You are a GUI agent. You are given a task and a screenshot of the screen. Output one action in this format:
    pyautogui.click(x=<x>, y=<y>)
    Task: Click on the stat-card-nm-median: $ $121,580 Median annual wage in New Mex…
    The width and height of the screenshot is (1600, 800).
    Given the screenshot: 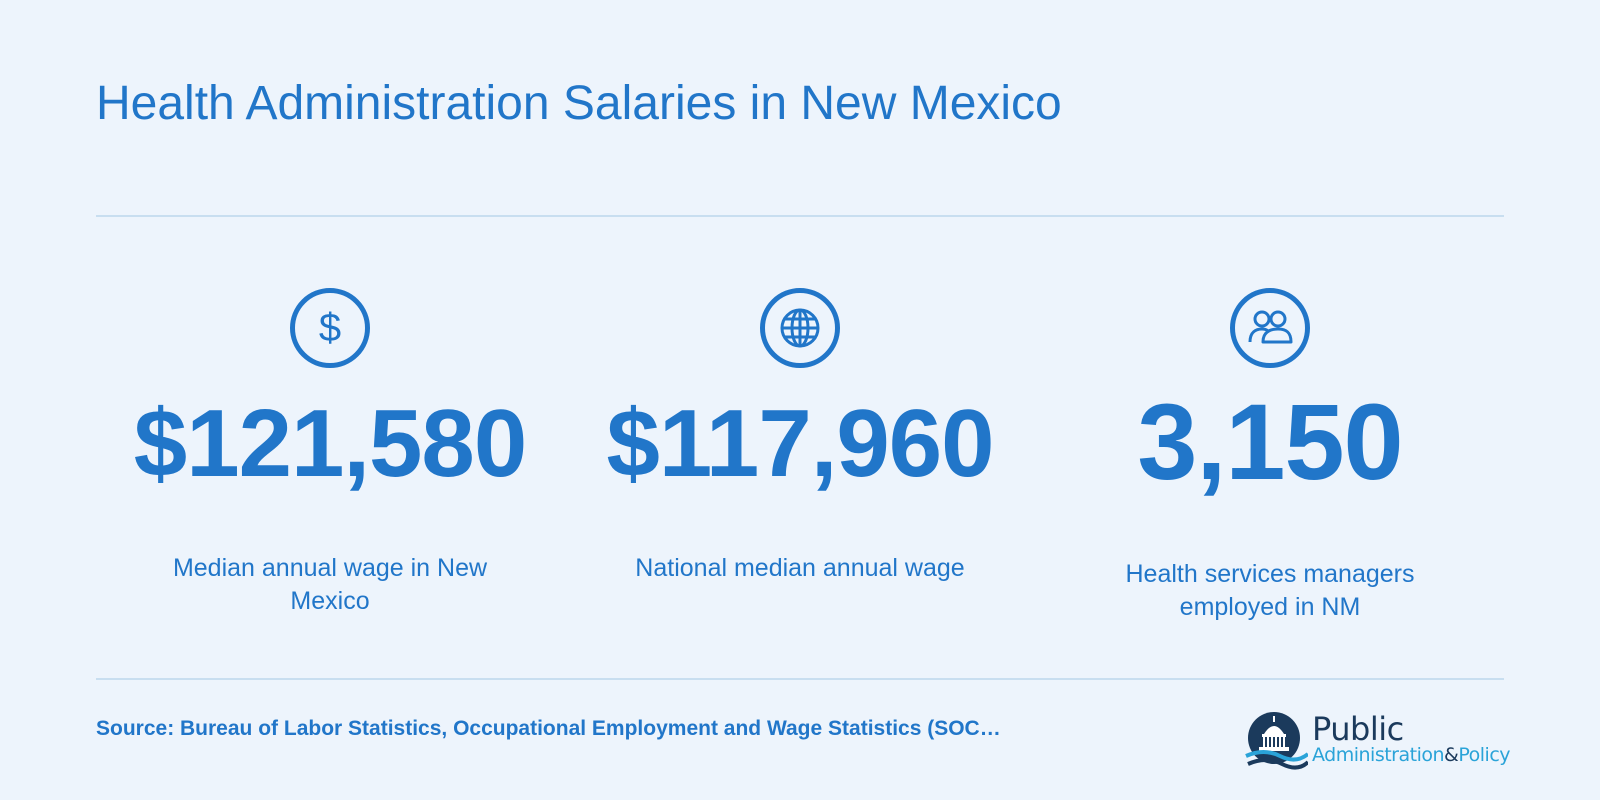 What is the action you would take?
    pyautogui.click(x=330, y=453)
    